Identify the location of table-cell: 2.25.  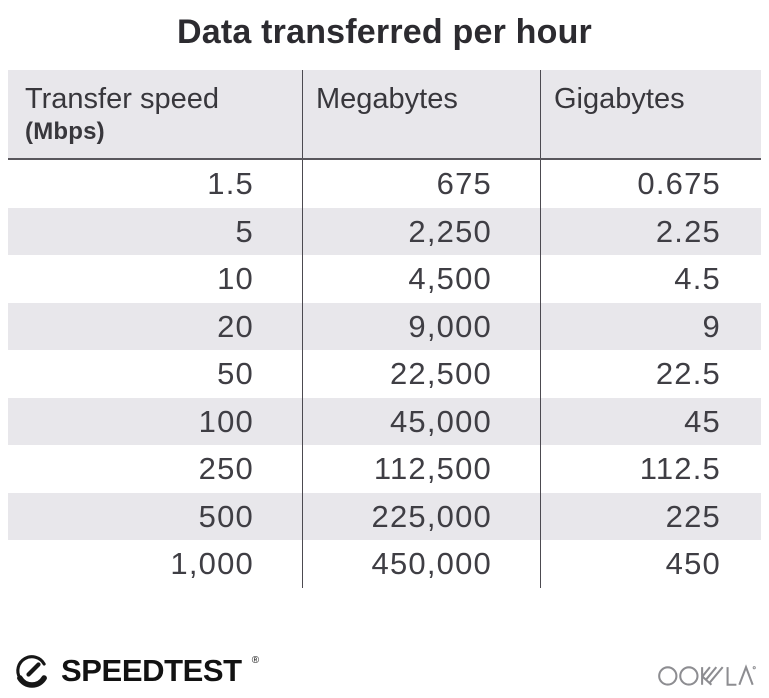
(650, 231).